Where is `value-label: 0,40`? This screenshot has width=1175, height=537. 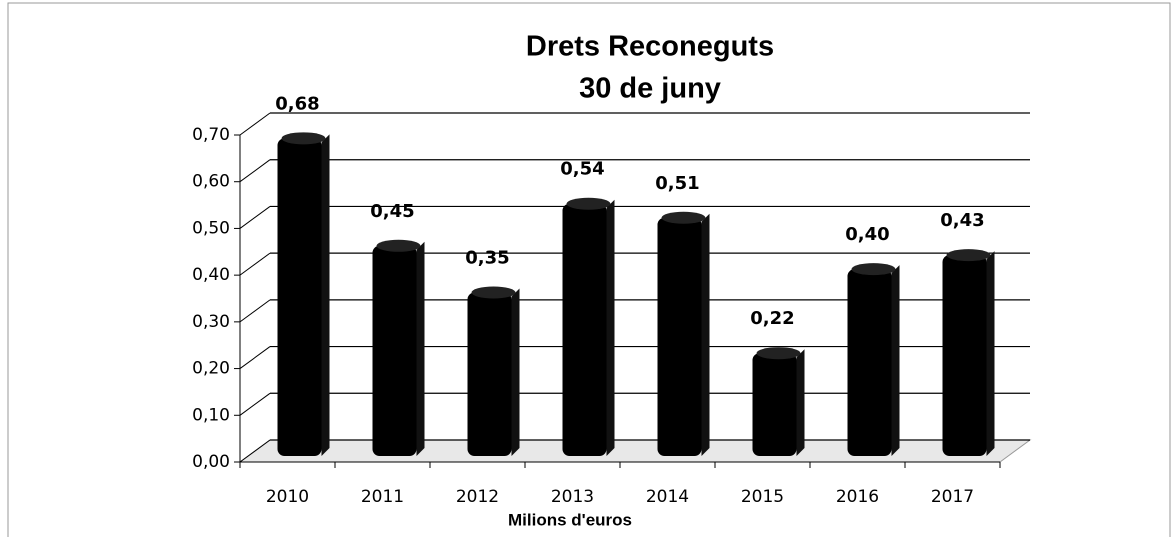
value-label: 0,40 is located at coordinates (867, 234).